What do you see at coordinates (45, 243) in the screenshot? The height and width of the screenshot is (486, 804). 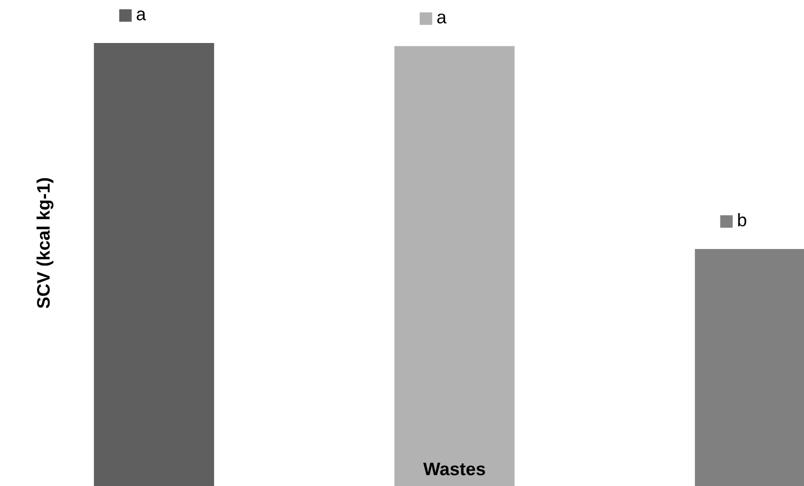 I see `y-axis-title: SCV (kcal kg-1)` at bounding box center [45, 243].